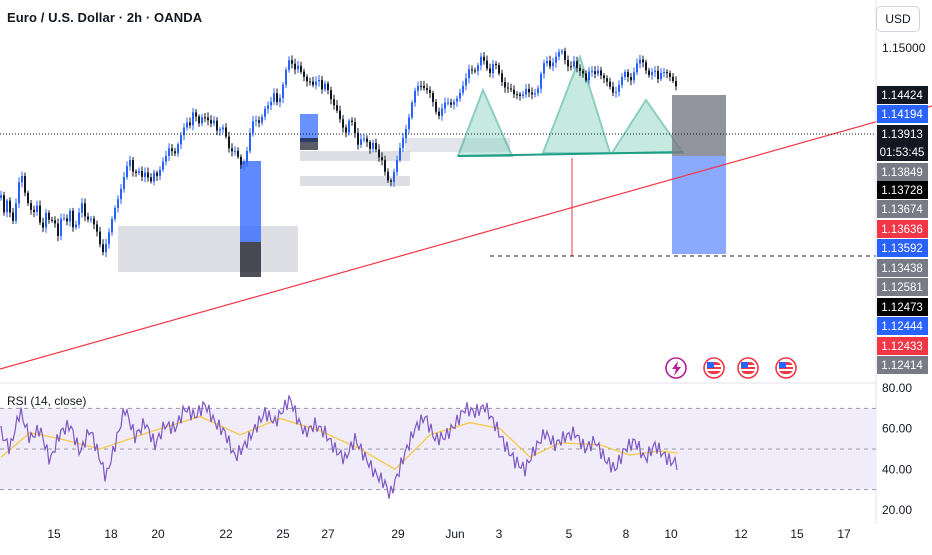 Image resolution: width=932 pixels, height=555 pixels. What do you see at coordinates (355, 156) in the screenshot?
I see `zone-mid-upper` at bounding box center [355, 156].